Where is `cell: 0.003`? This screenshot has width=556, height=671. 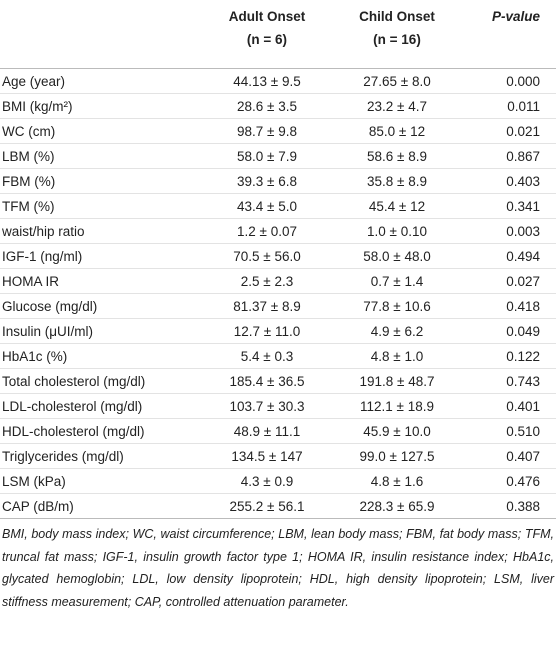 cell: 0.003 is located at coordinates (509, 231).